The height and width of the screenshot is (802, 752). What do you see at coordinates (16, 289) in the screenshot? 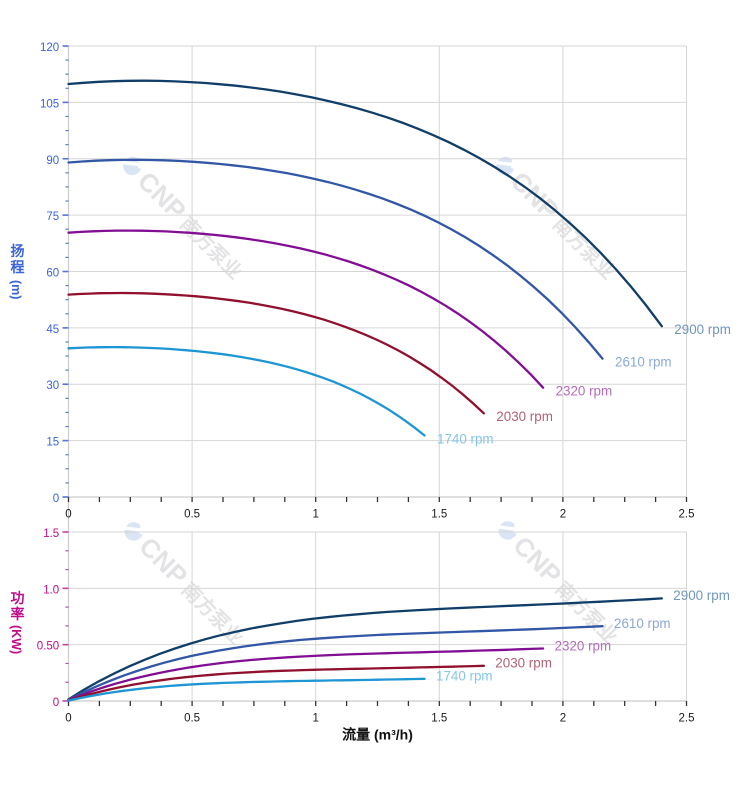
I see `svg-text: (m)` at bounding box center [16, 289].